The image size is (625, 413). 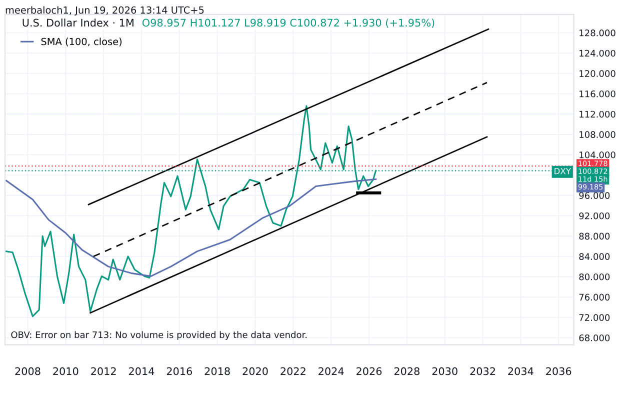 What do you see at coordinates (407, 371) in the screenshot?
I see `x-tick-label: 2028` at bounding box center [407, 371].